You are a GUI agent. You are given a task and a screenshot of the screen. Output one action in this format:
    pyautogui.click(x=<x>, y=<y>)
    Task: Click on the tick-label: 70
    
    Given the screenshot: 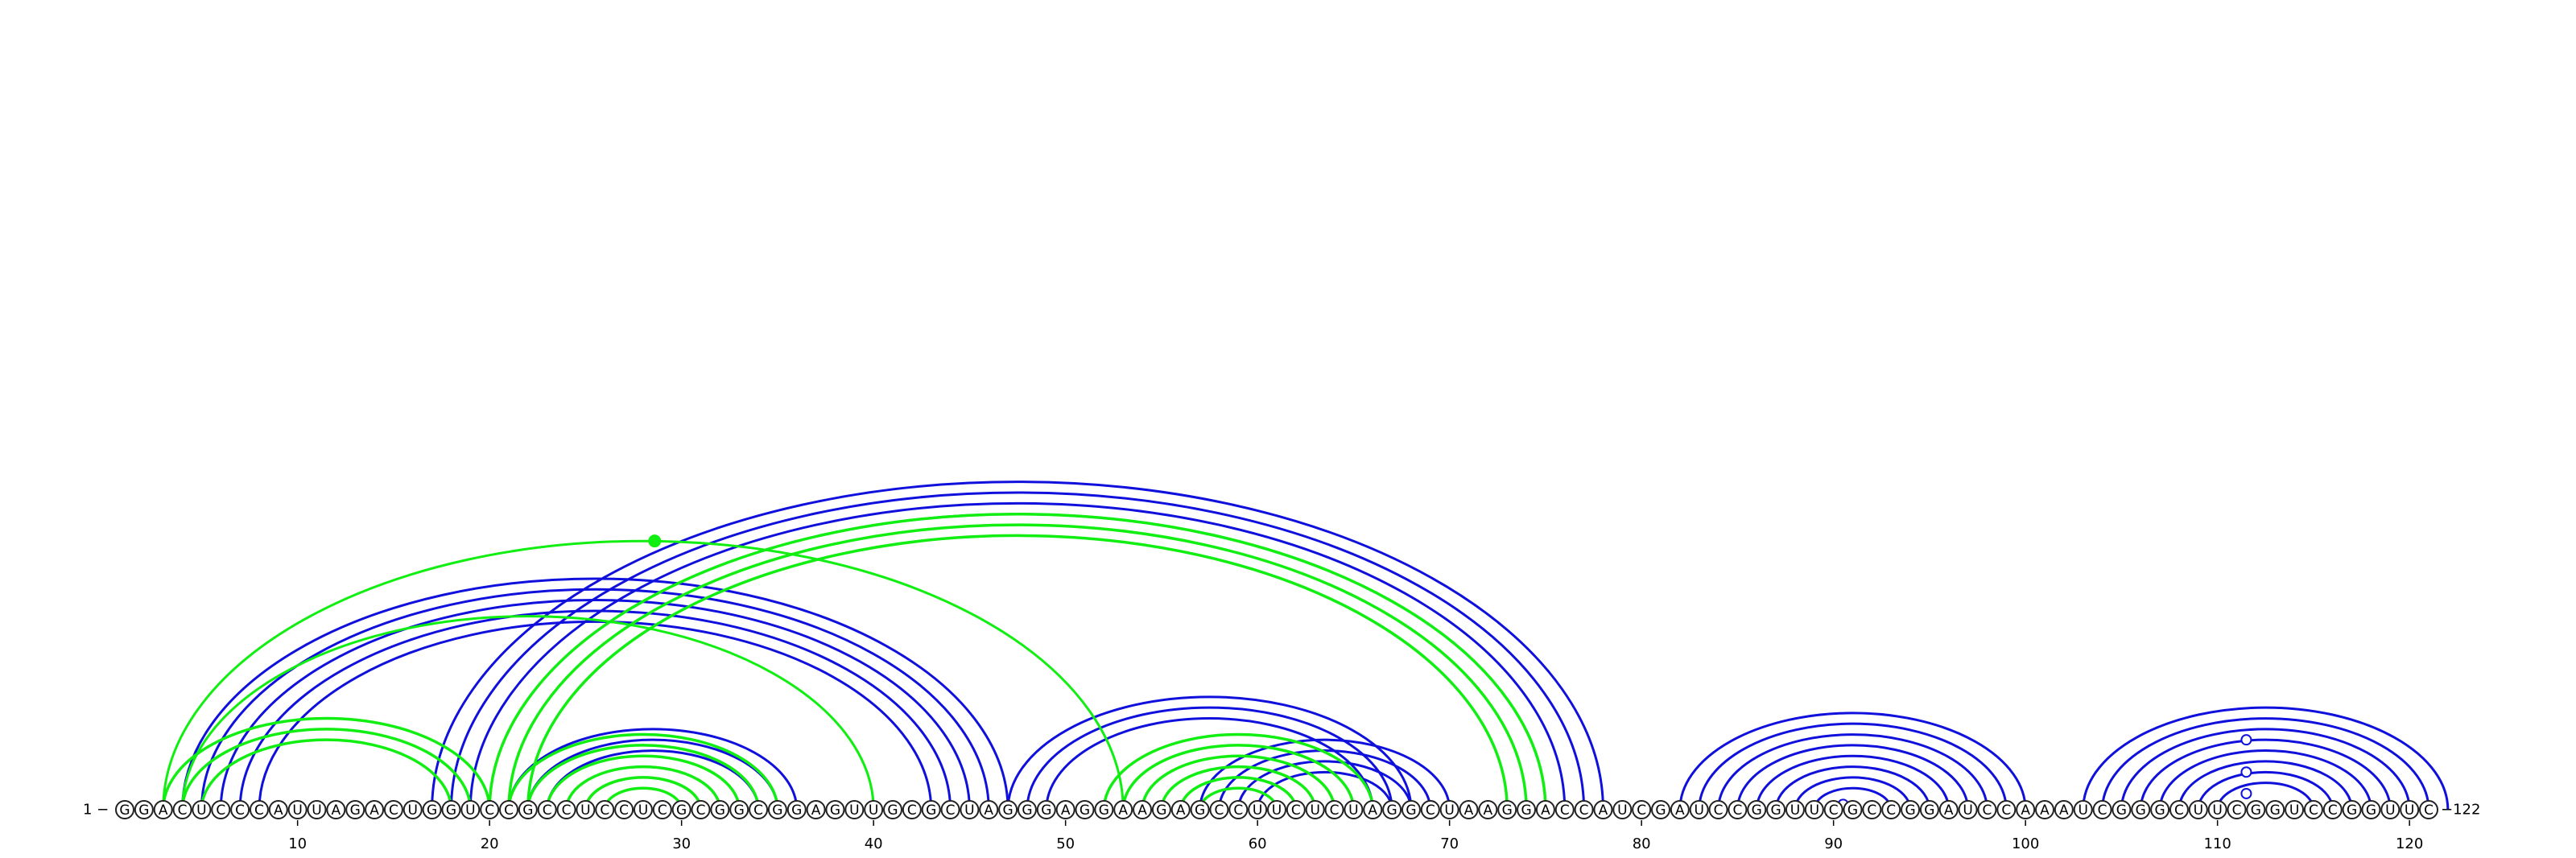 What is the action you would take?
    pyautogui.click(x=1449, y=844)
    